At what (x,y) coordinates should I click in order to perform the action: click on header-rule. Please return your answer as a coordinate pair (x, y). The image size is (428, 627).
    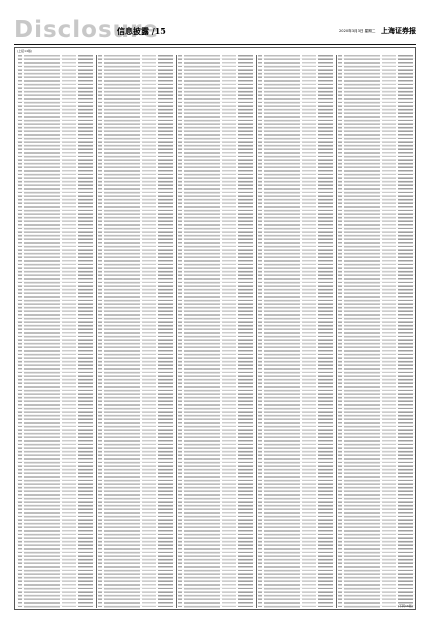
    Looking at the image, I should click on (215, 45).